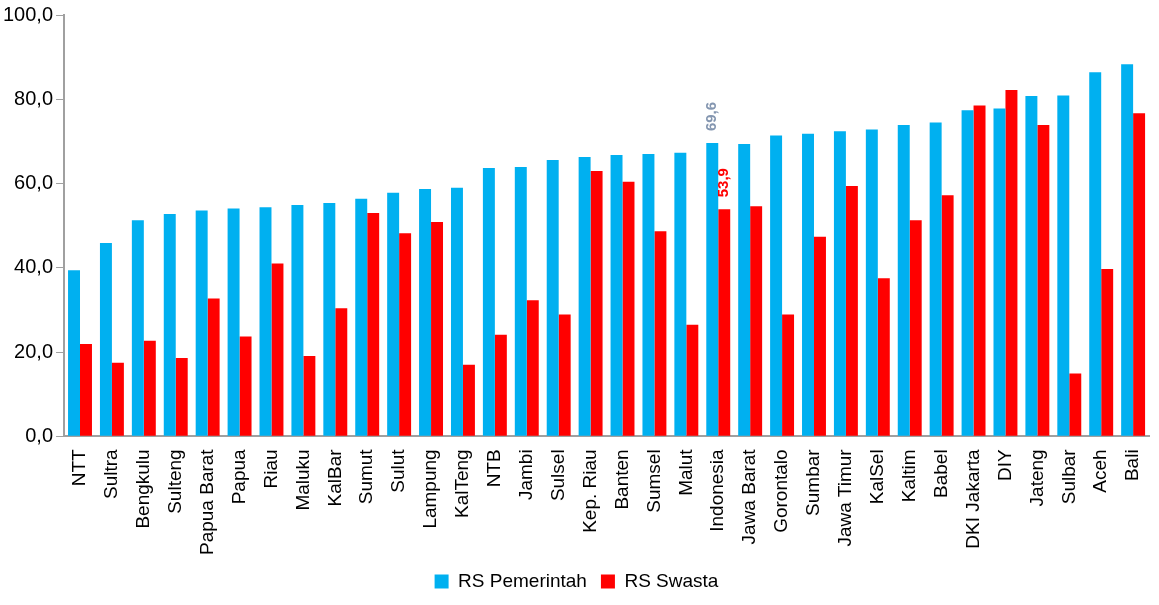  What do you see at coordinates (781, 491) in the screenshot?
I see `x-tick-label: Gorontalo` at bounding box center [781, 491].